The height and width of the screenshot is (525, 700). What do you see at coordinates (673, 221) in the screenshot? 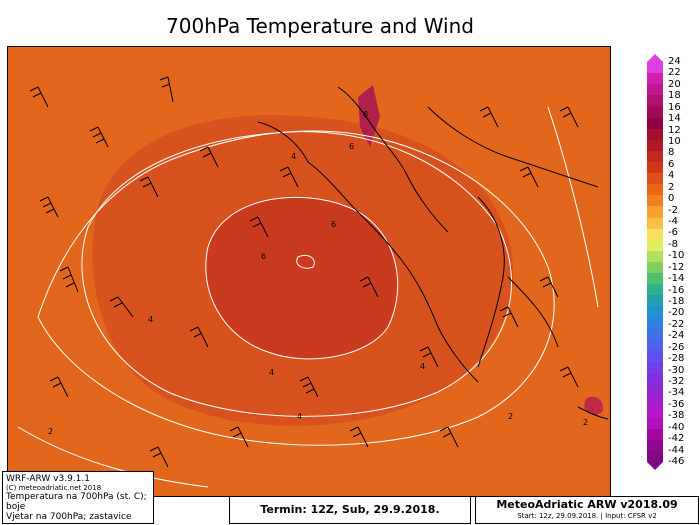
I see `colorbar-tick-label: -4` at bounding box center [673, 221].